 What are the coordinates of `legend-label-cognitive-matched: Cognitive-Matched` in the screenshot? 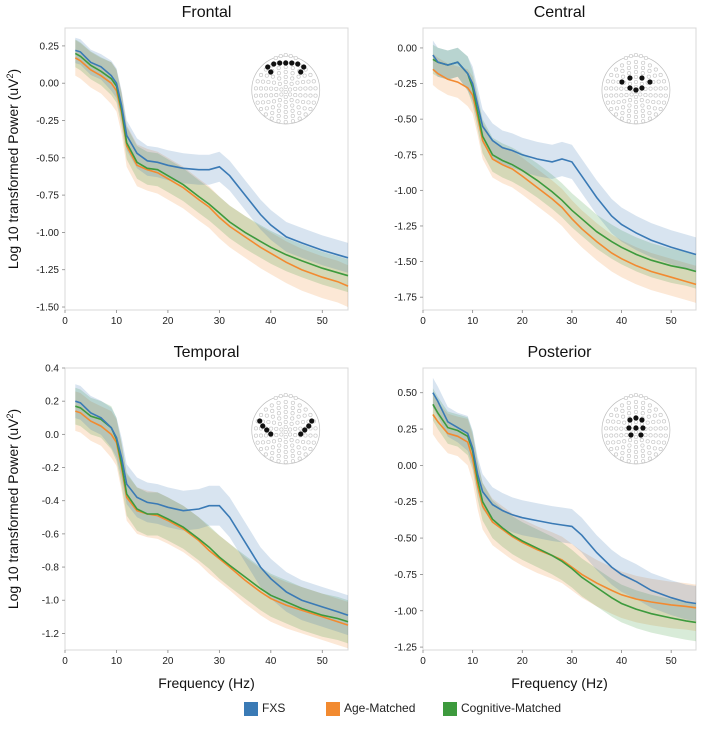 It's located at (511, 708).